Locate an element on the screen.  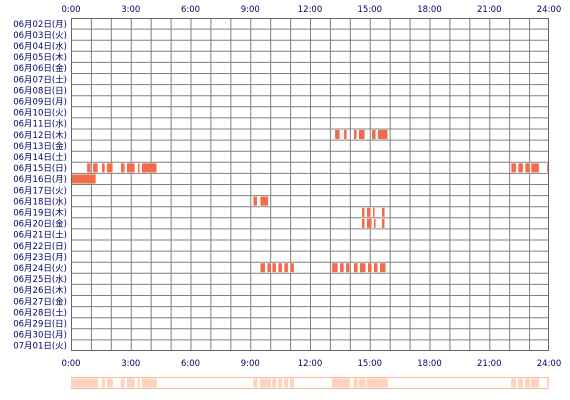
date-label: 06月03日(火) is located at coordinates (40, 36).